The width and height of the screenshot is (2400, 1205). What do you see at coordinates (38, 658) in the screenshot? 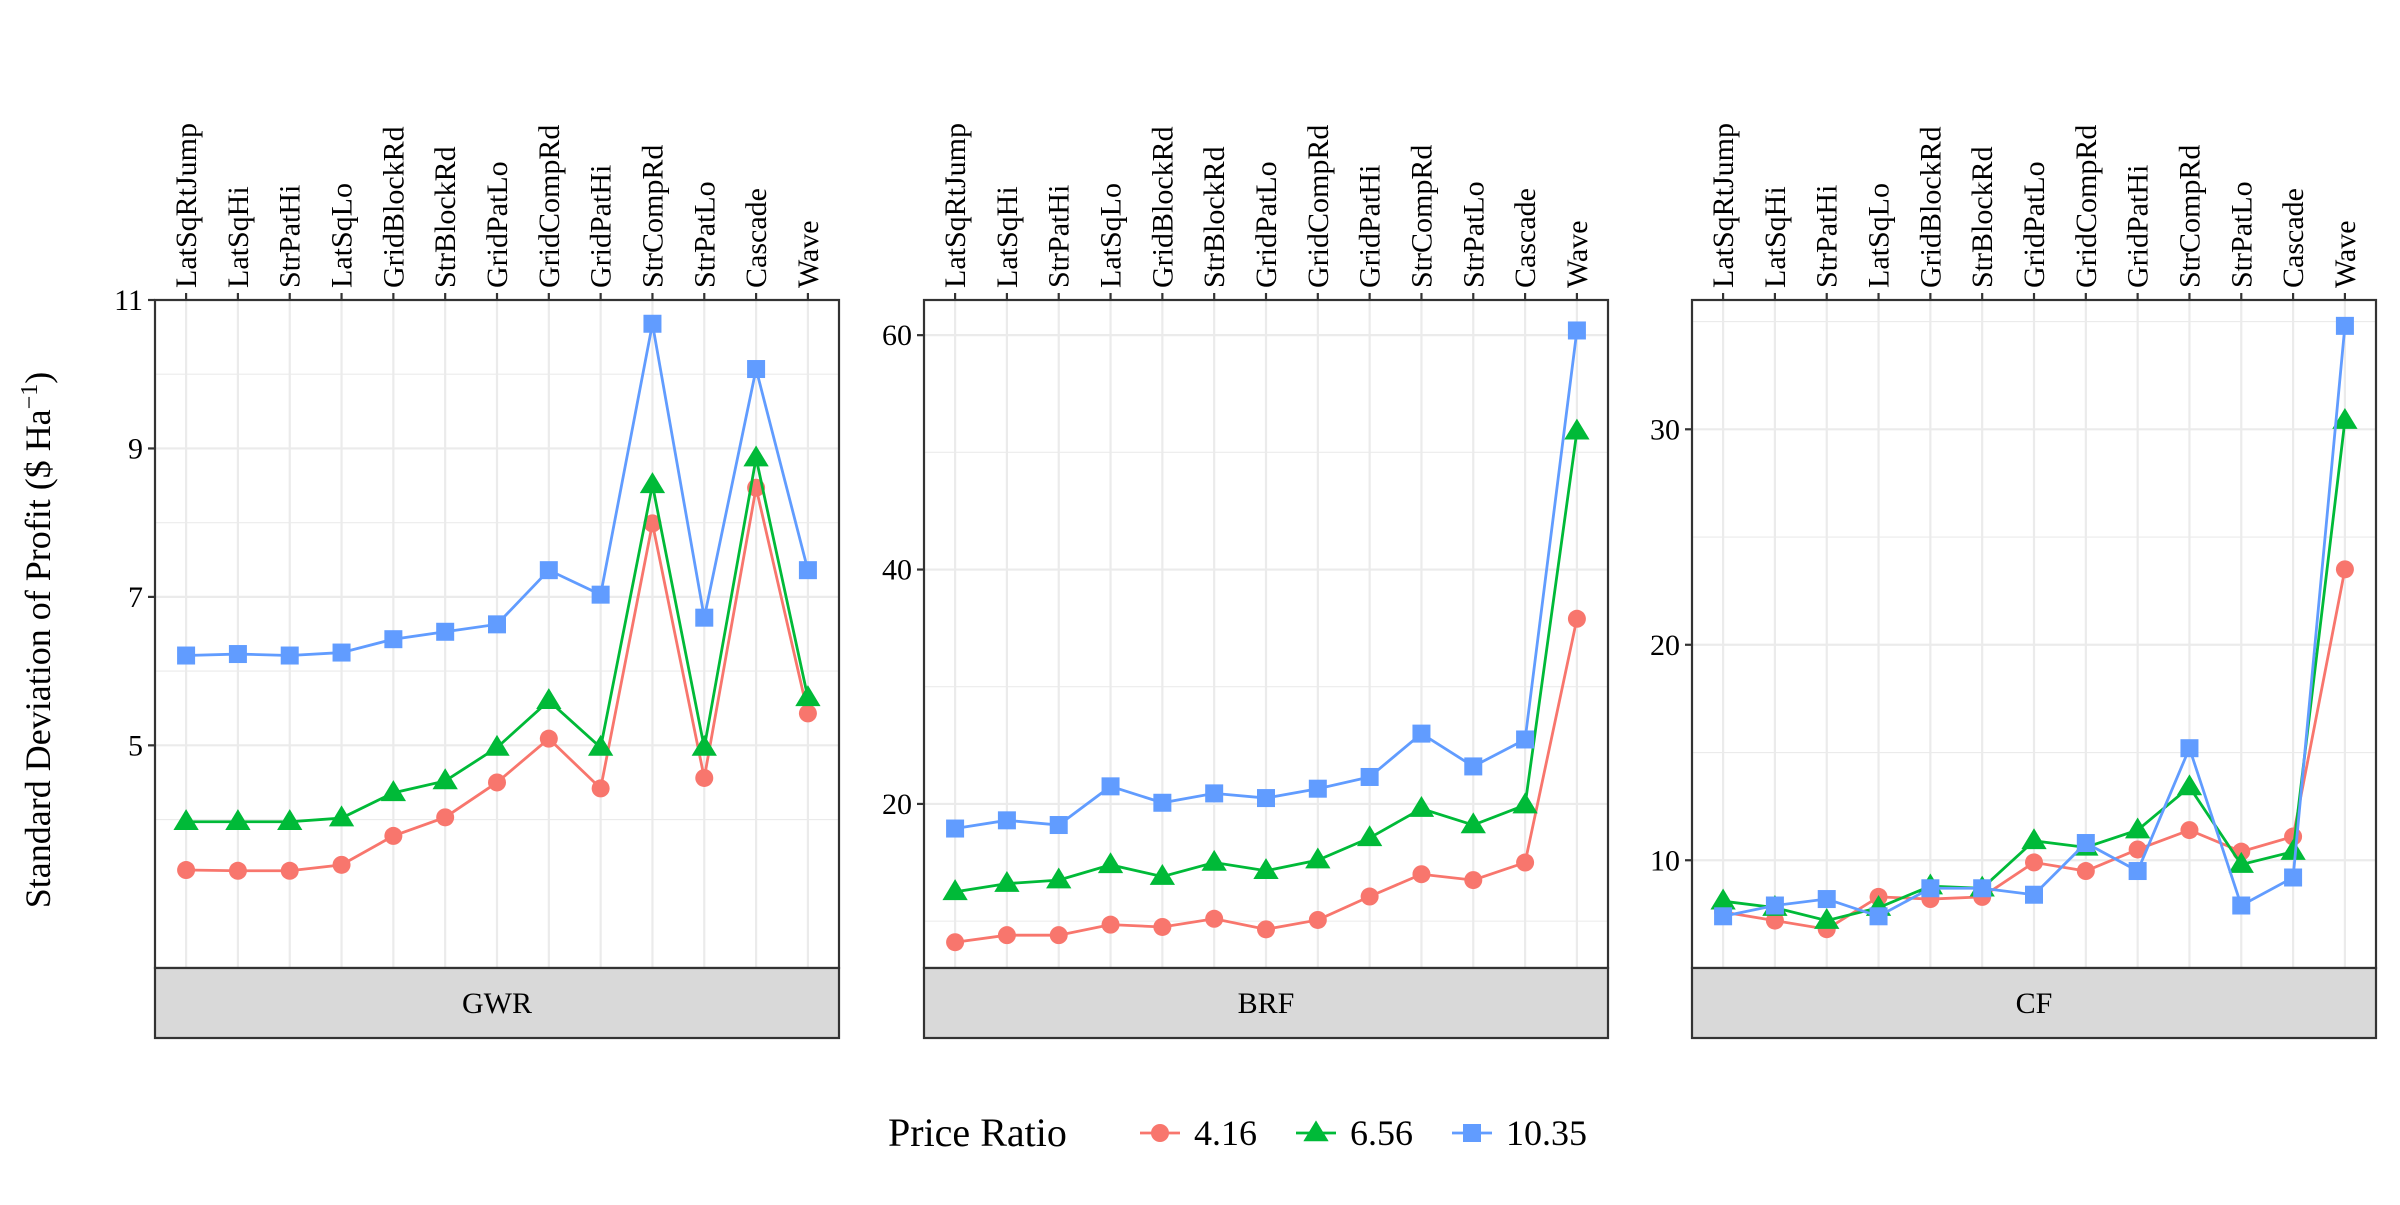
I see `y-axis-label-text: Standard Deviation of Profit ($ Ha` at bounding box center [38, 658].